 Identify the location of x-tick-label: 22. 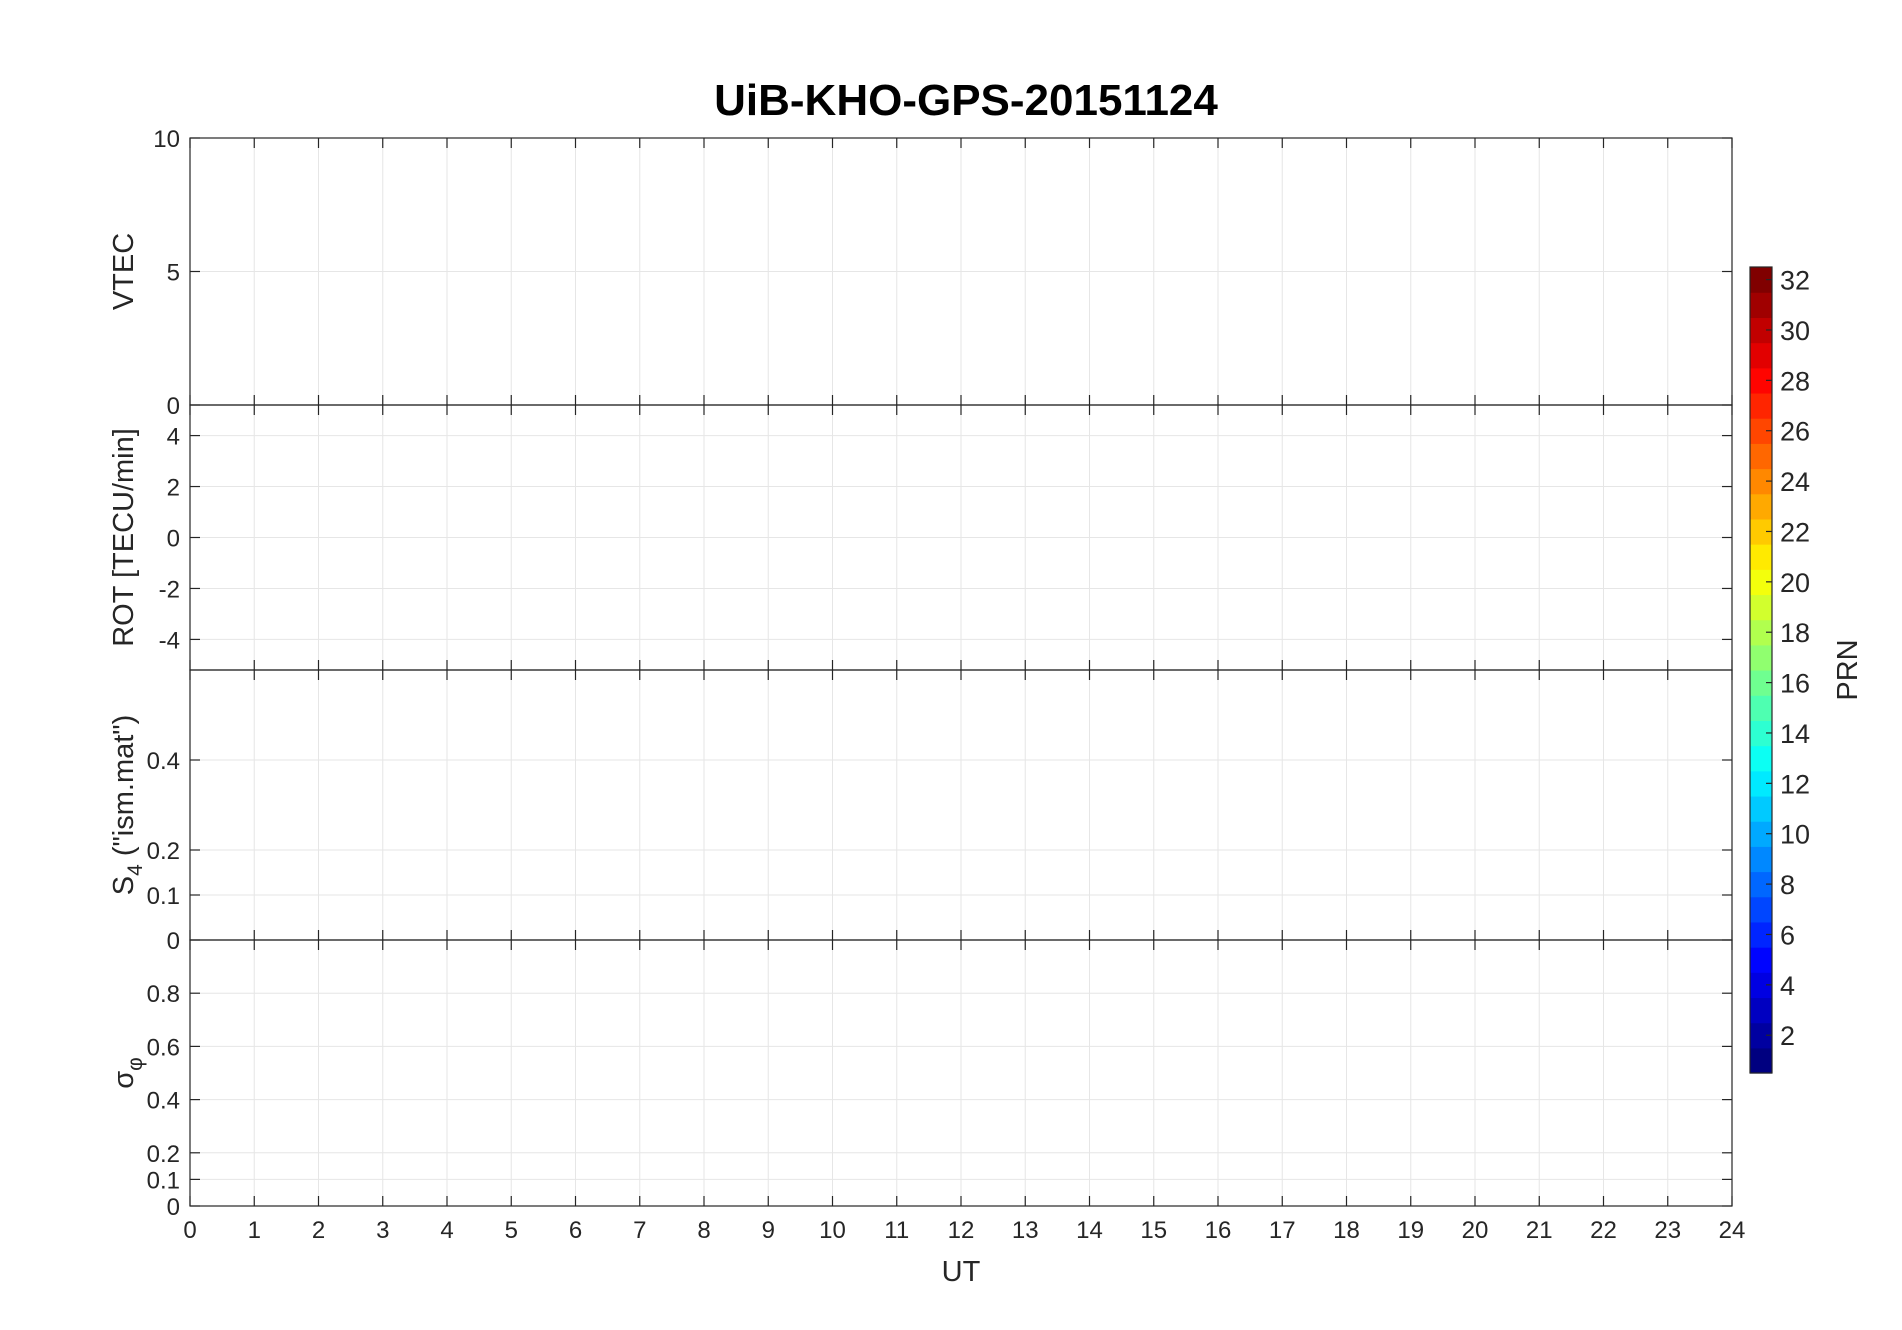
(1603, 1230).